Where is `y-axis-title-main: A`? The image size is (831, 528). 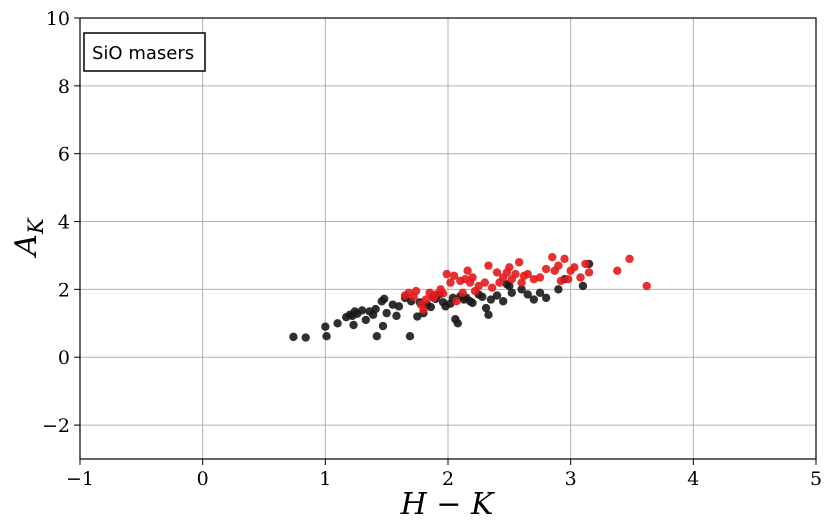 y-axis-title-main: A is located at coordinates (26, 246).